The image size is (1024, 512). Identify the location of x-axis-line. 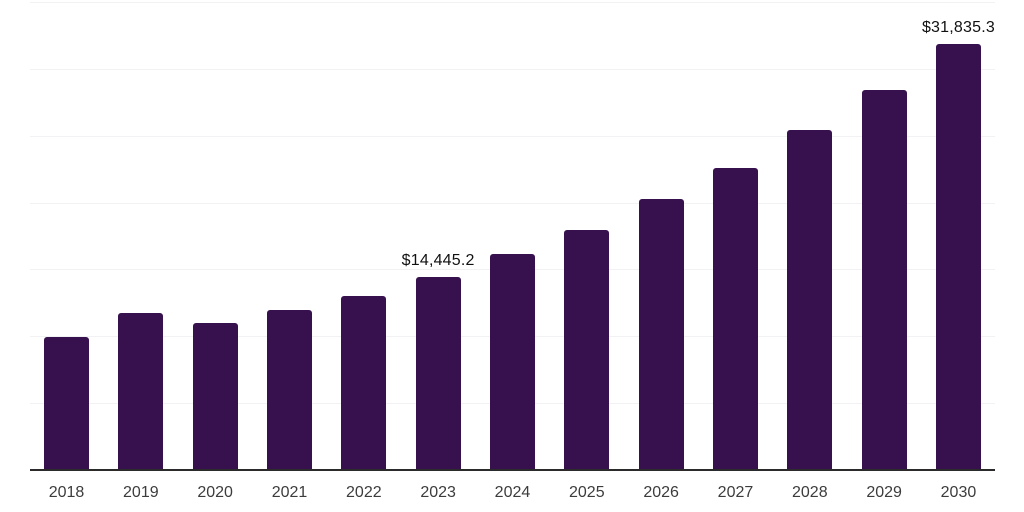
(512, 470).